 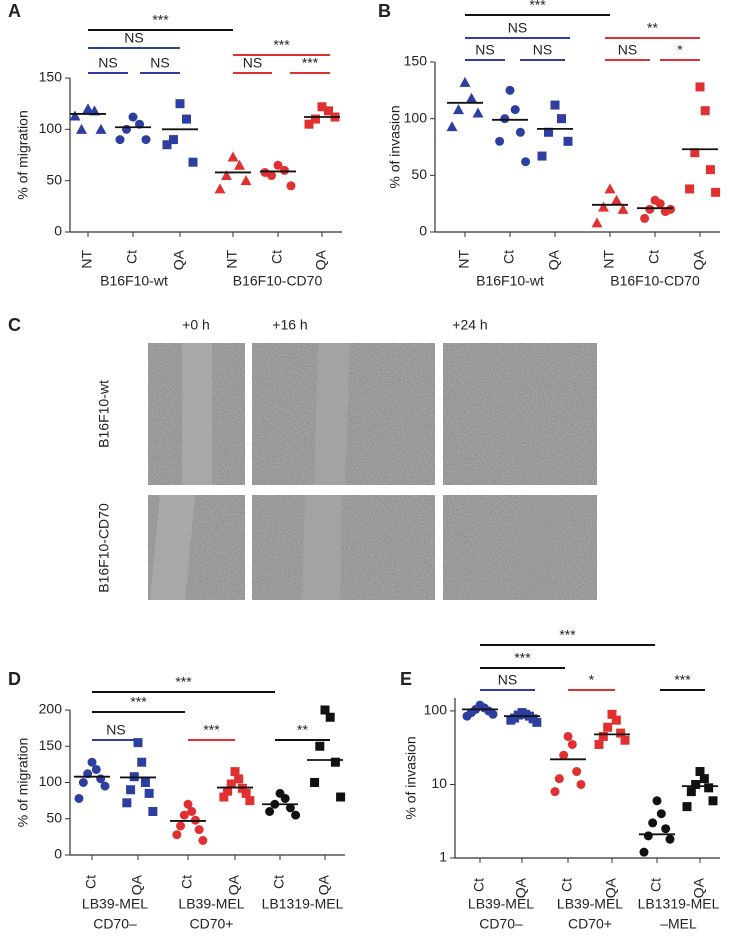 What do you see at coordinates (469, 325) in the screenshot?
I see `column-title: +24 h` at bounding box center [469, 325].